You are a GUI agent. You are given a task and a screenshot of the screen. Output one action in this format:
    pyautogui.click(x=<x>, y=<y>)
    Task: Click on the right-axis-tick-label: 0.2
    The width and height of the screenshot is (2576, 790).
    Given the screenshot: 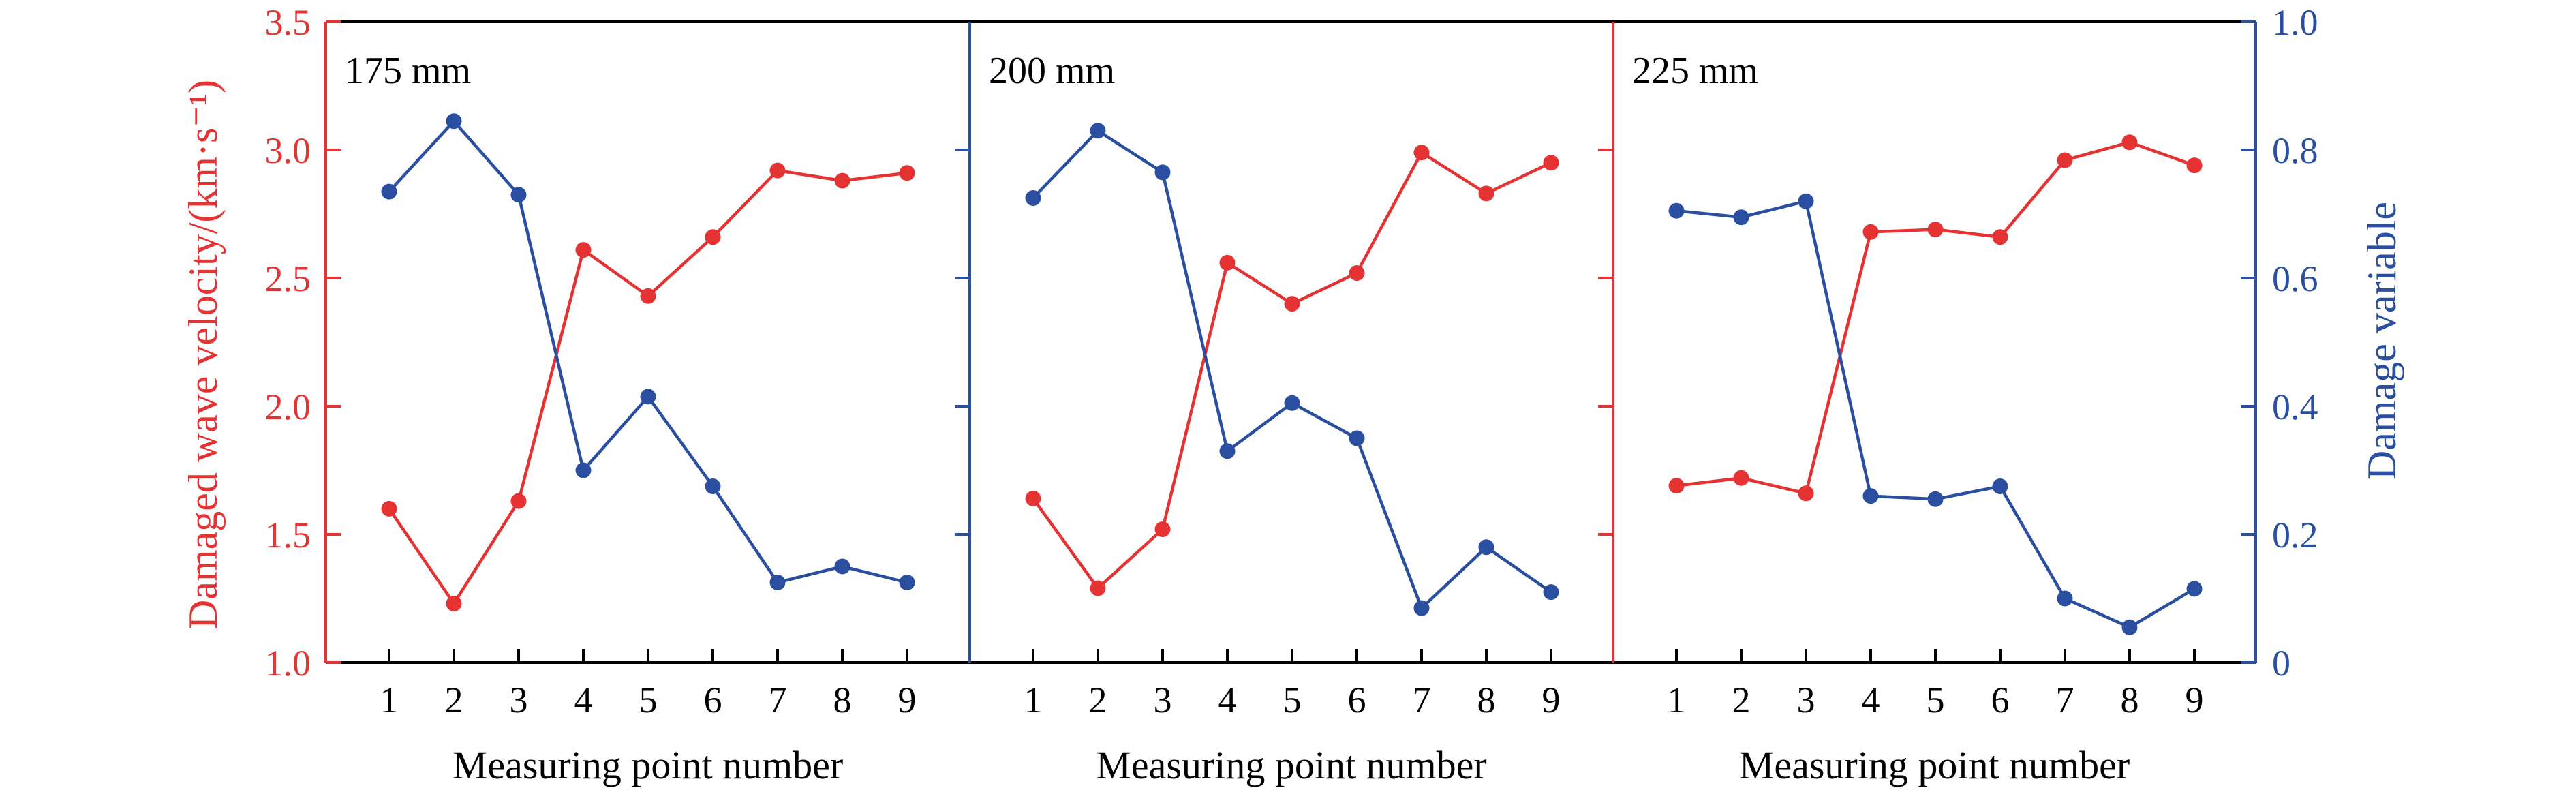 What is the action you would take?
    pyautogui.click(x=2295, y=535)
    